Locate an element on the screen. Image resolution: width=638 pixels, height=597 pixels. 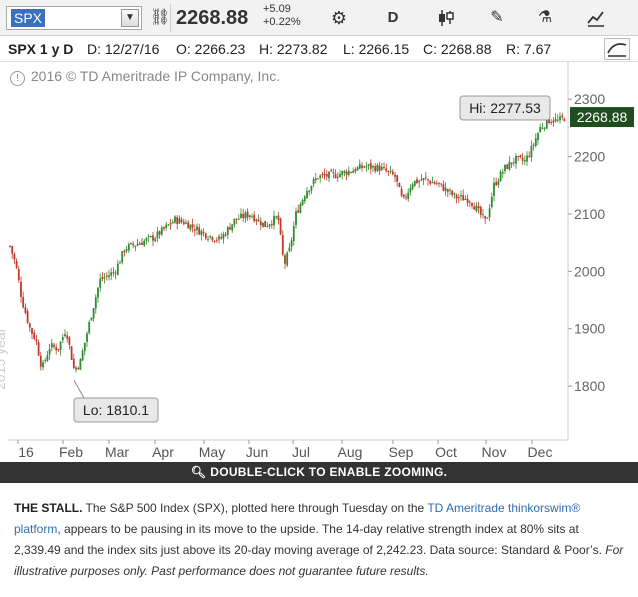
symbol-selector: SPX ▼ is located at coordinates (74, 18).